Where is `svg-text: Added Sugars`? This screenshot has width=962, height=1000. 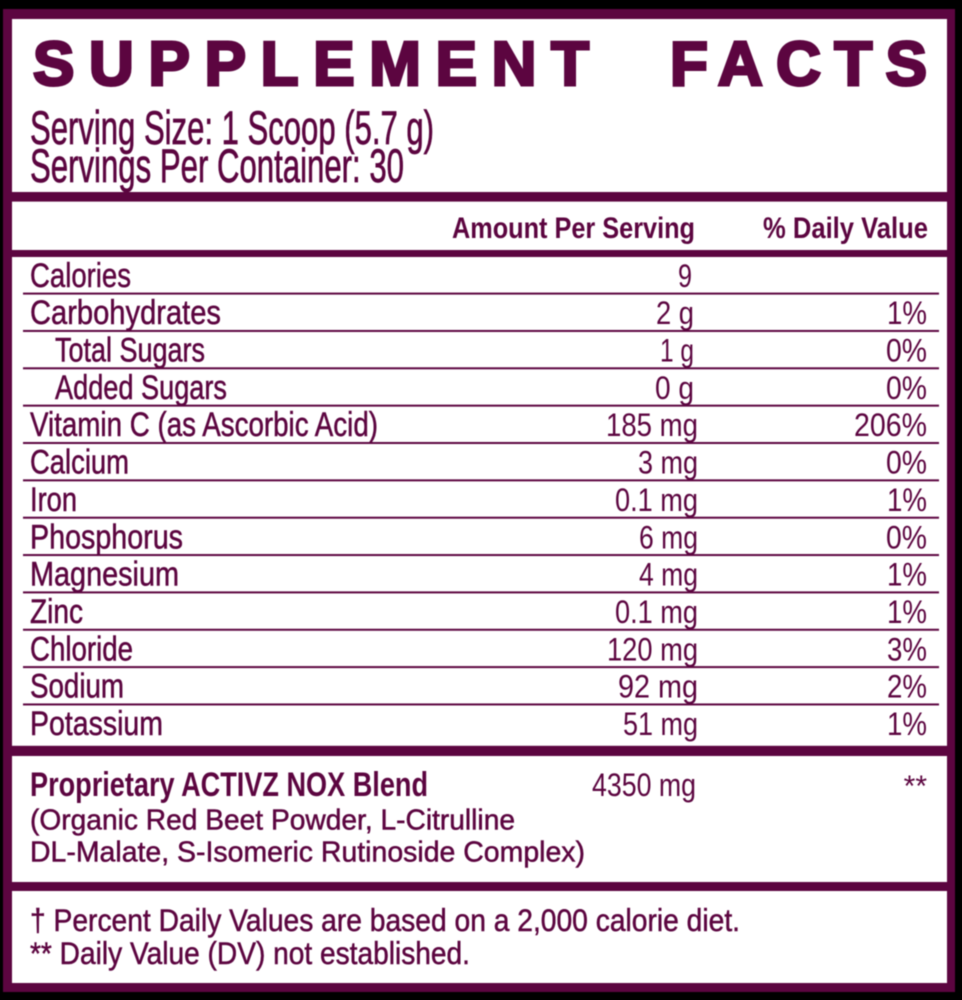 svg-text: Added Sugars is located at coordinates (141, 388).